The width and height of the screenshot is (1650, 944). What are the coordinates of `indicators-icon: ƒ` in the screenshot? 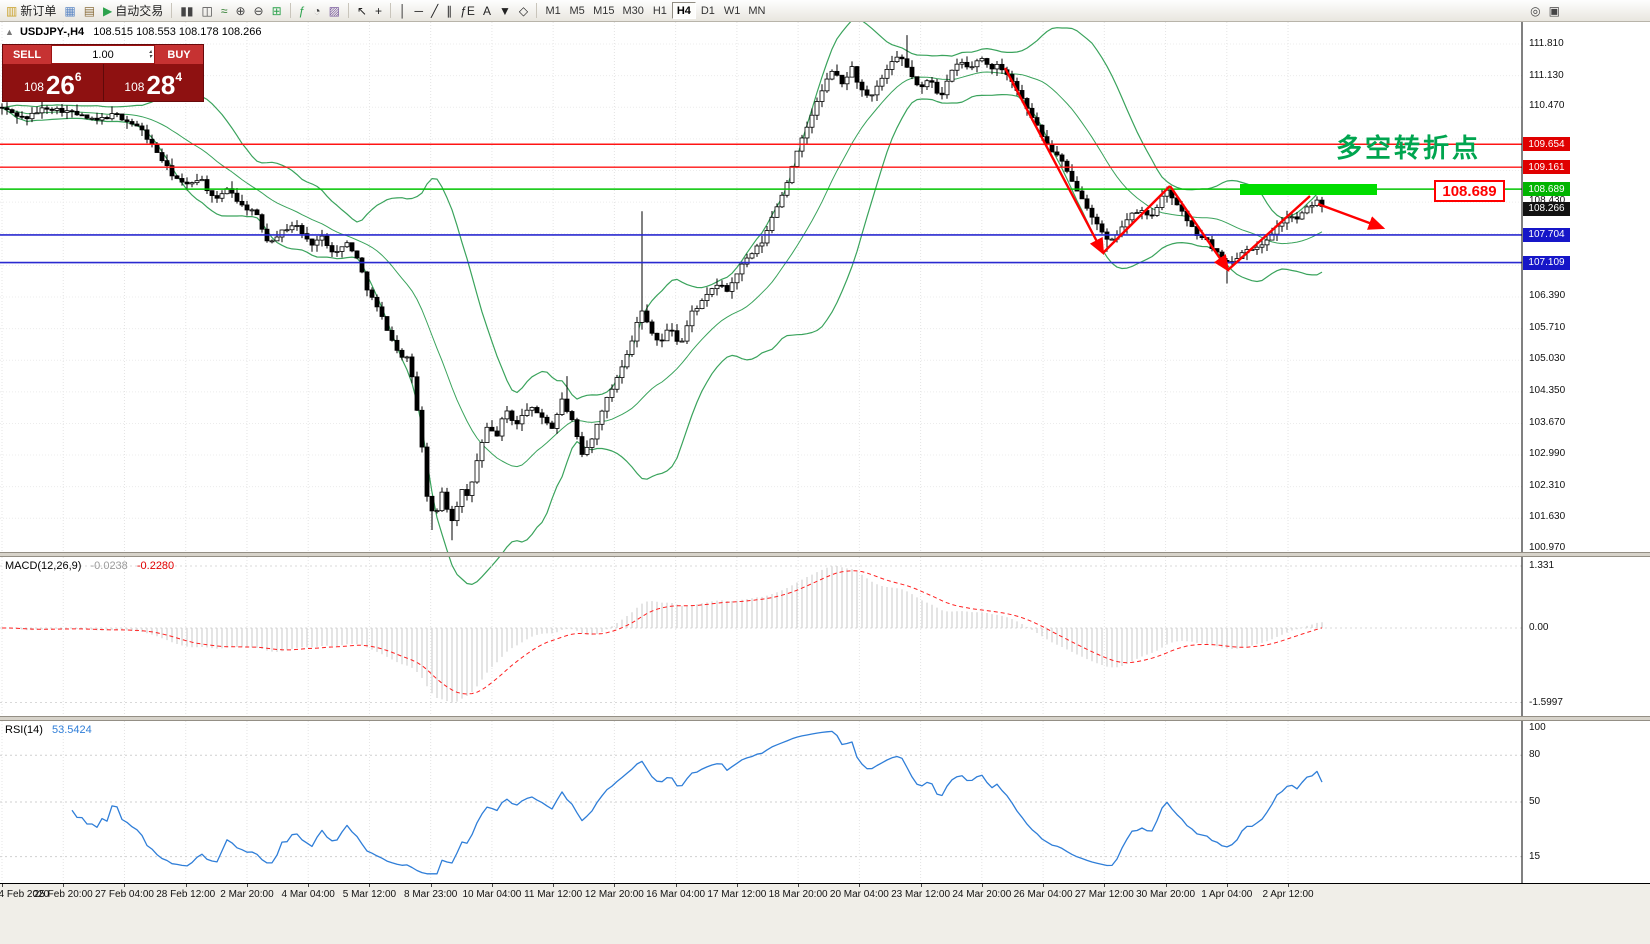 It's located at (302, 11).